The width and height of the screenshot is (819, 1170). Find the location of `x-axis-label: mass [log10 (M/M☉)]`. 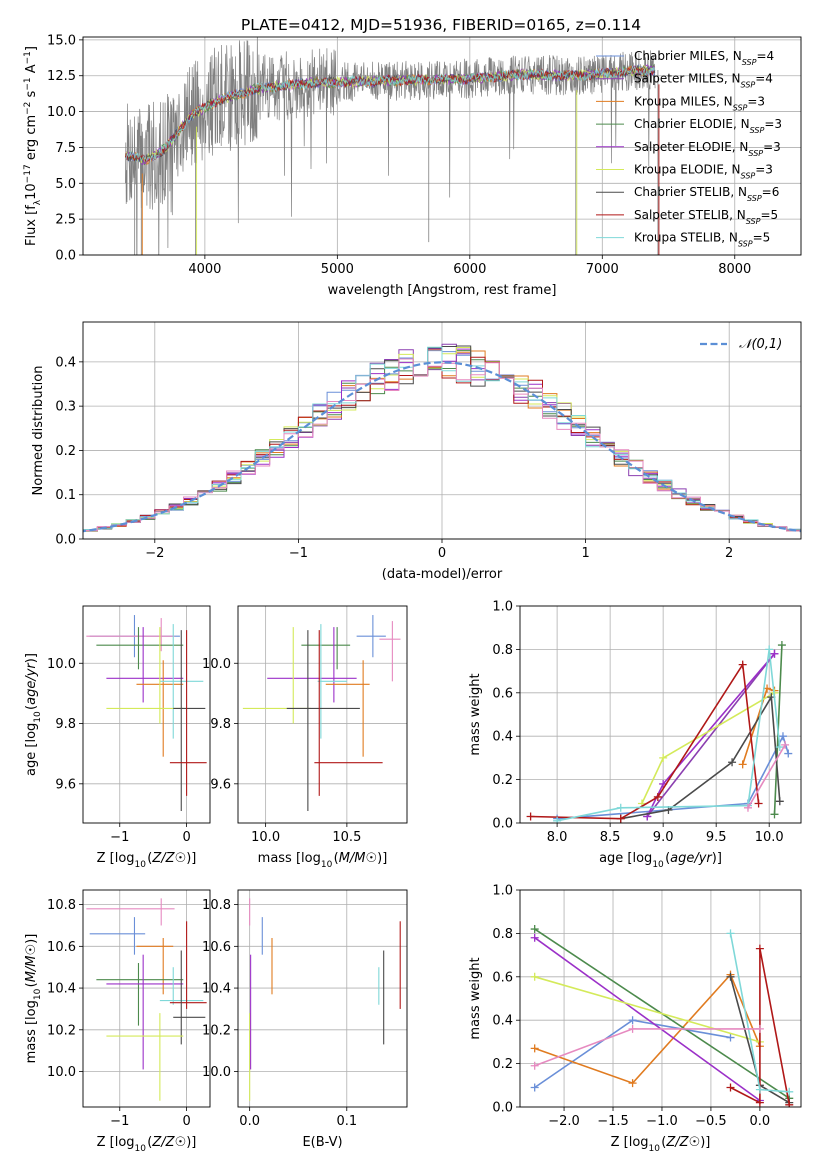

x-axis-label: mass [log10 (M/M☉)] is located at coordinates (323, 860).